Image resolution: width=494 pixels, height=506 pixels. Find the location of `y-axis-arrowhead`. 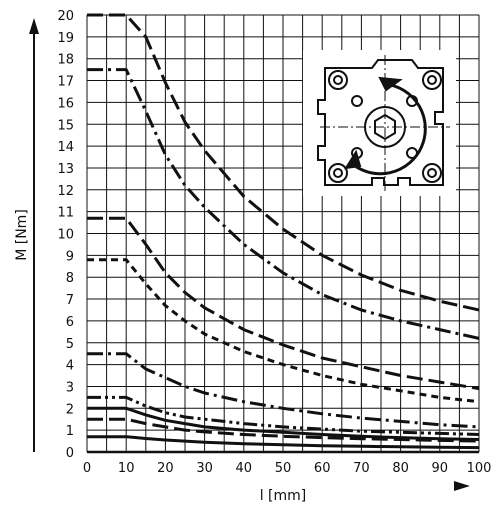

y-axis-arrowhead is located at coordinates (34, 26).